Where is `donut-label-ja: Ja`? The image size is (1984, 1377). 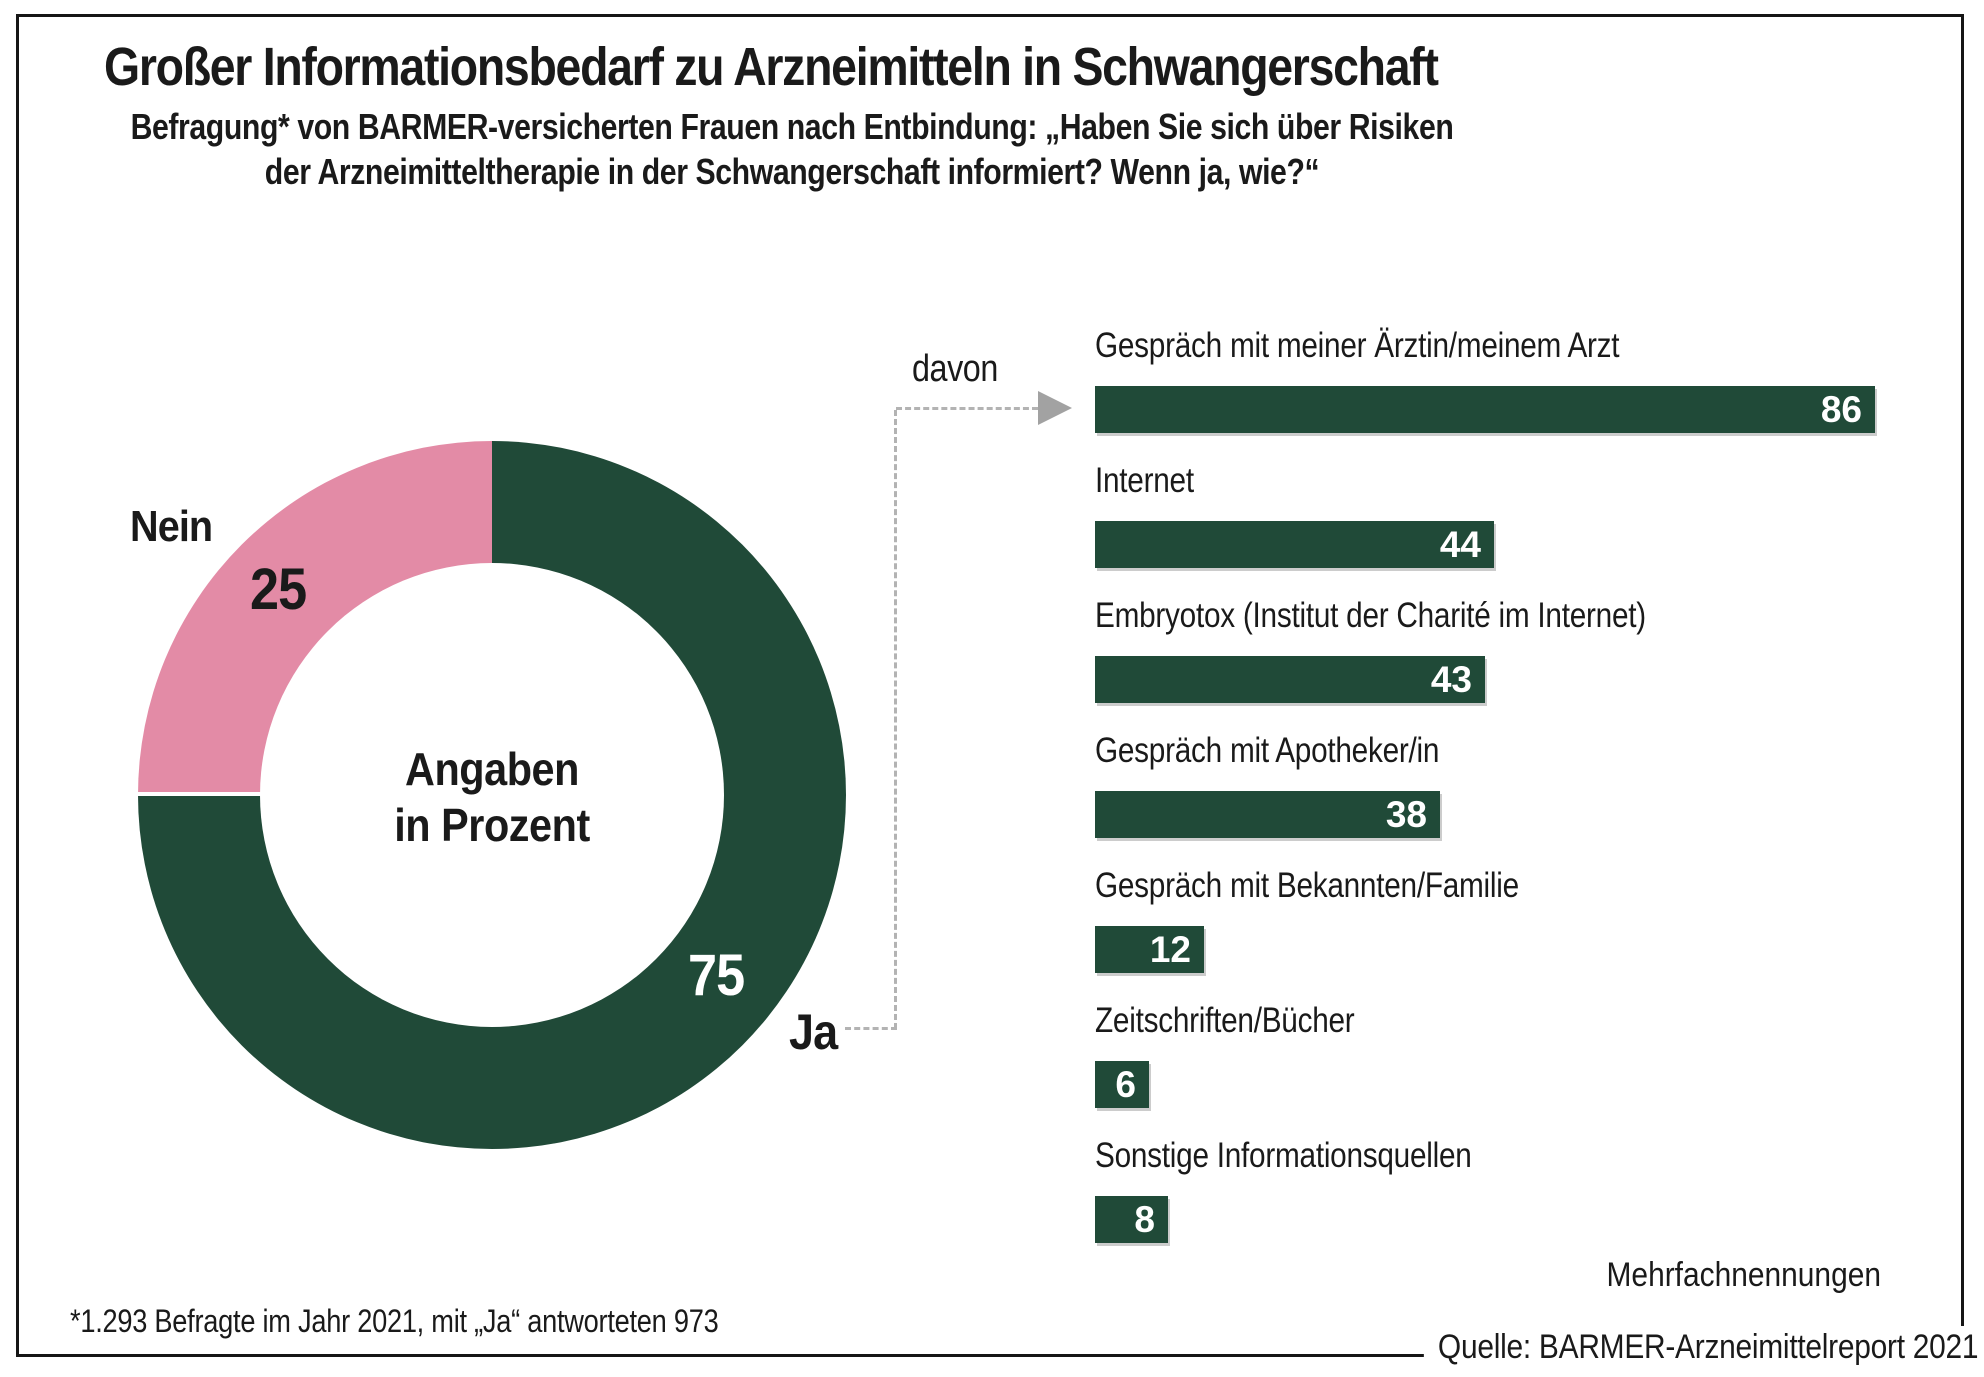
donut-label-ja: Ja is located at coordinates (813, 1032).